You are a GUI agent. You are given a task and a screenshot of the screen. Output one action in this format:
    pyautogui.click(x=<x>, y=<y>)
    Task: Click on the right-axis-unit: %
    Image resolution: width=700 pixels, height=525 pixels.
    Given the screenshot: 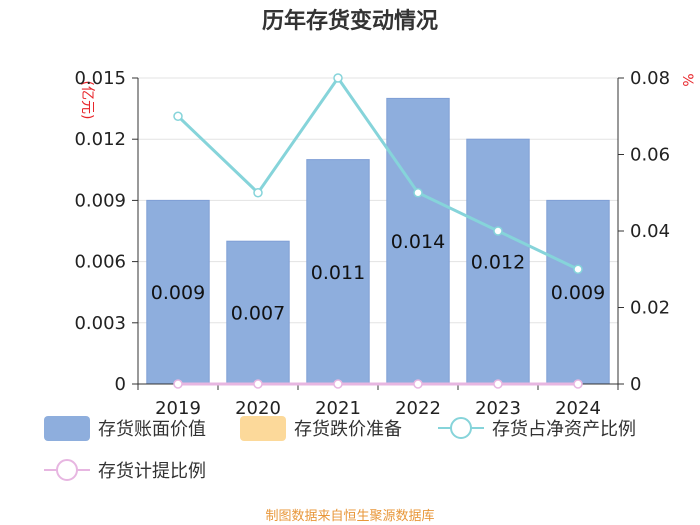 What is the action you would take?
    pyautogui.click(x=687, y=79)
    